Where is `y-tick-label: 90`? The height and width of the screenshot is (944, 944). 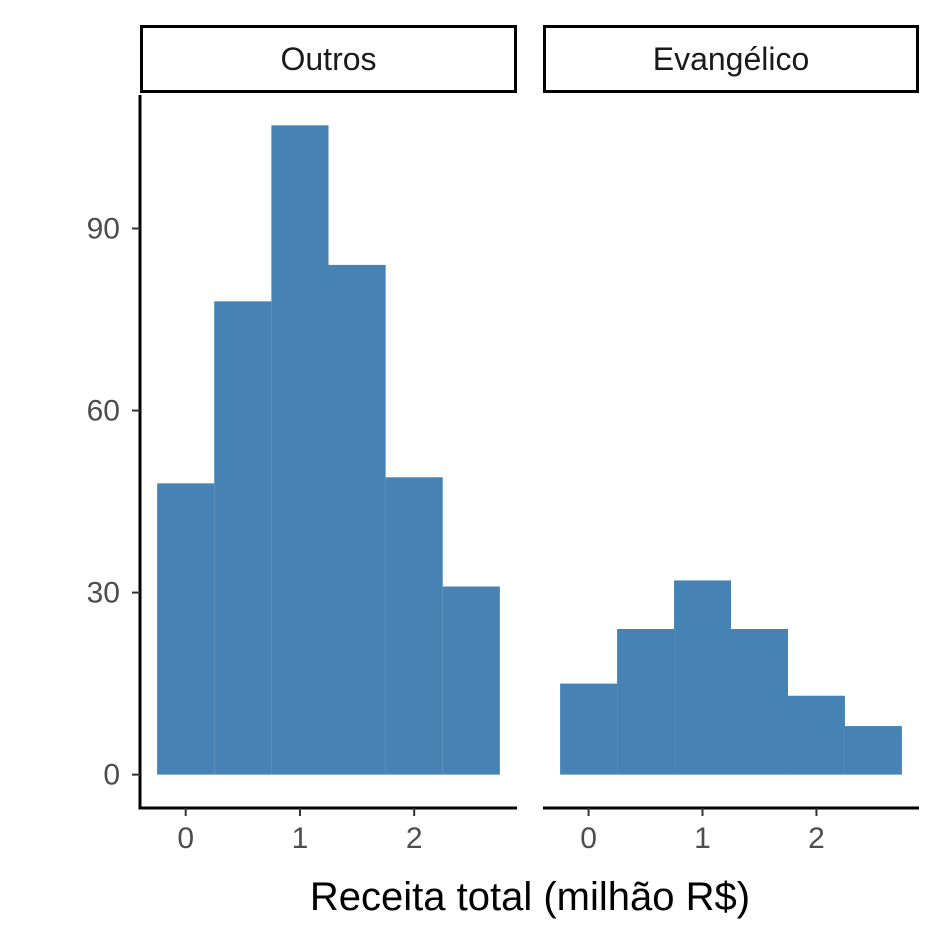 y-tick-label: 90 is located at coordinates (103, 228).